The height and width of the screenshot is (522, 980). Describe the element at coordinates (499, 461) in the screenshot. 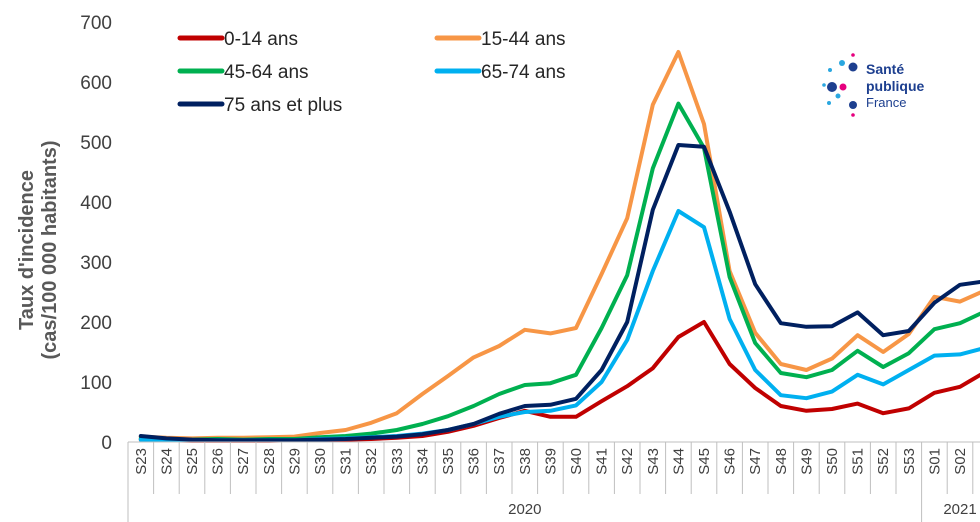

I see `x-tick-label: S37` at that location.